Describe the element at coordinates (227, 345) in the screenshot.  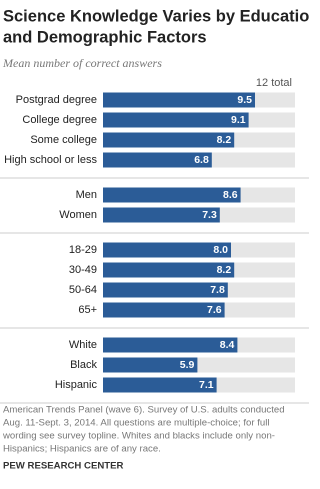
I see `value-label: 8.4` at that location.